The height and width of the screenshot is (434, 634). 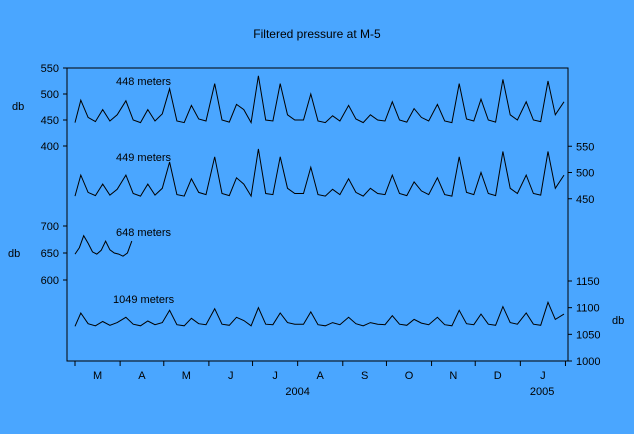 I want to click on series-label: 449 meters, so click(x=144, y=158).